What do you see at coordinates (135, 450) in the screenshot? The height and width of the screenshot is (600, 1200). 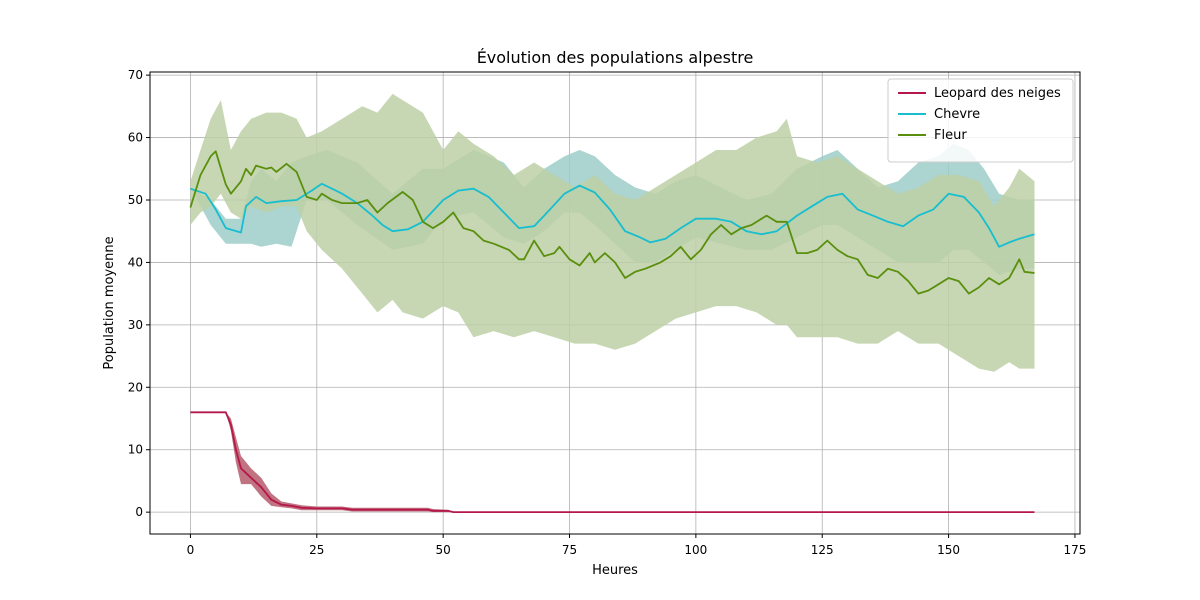 I see `y-tick-label: 10` at bounding box center [135, 450].